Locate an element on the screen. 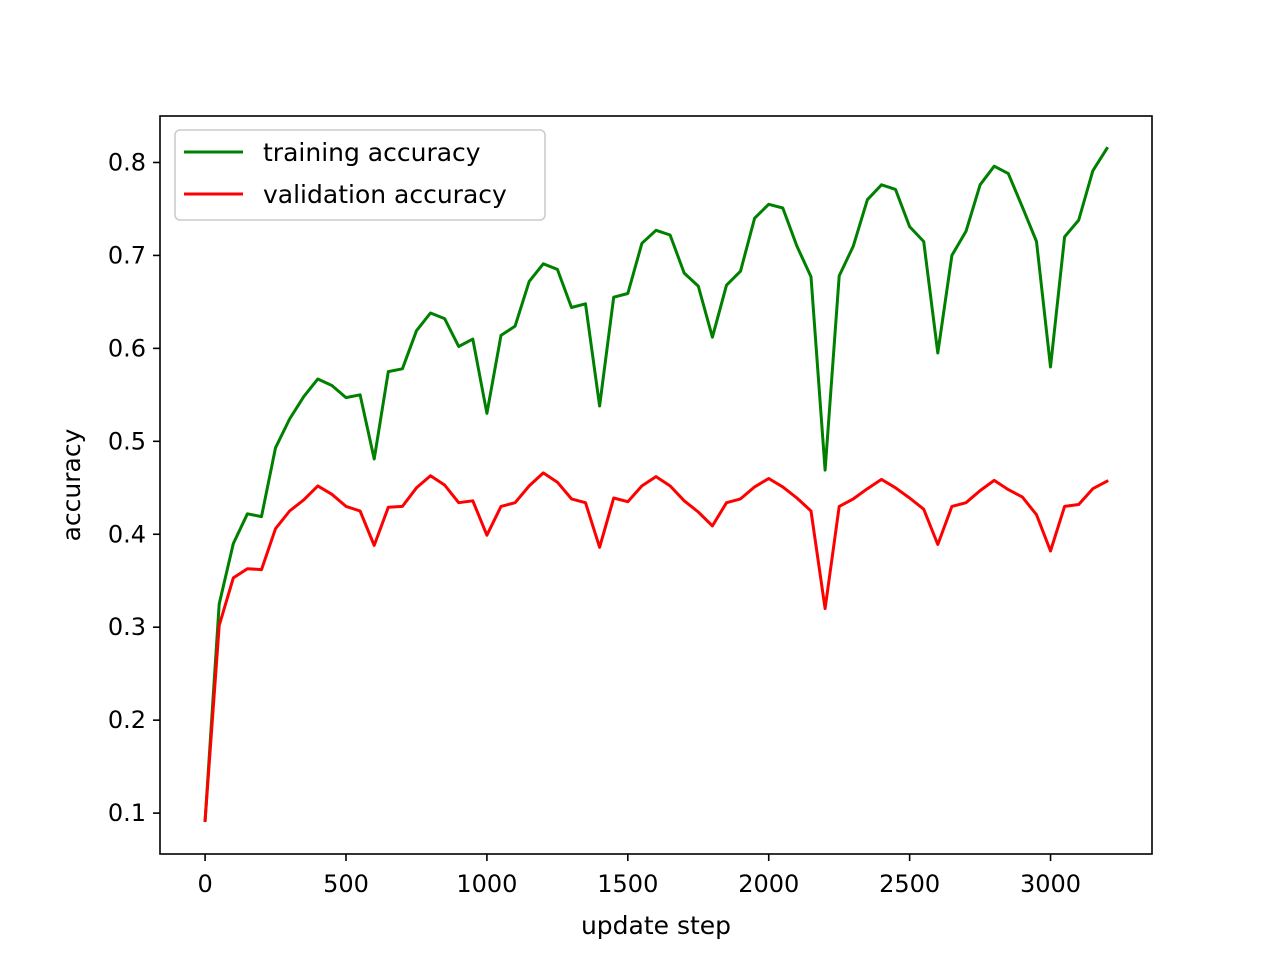 The image size is (1280, 960). y-axis-label: accuracy is located at coordinates (71, 484).